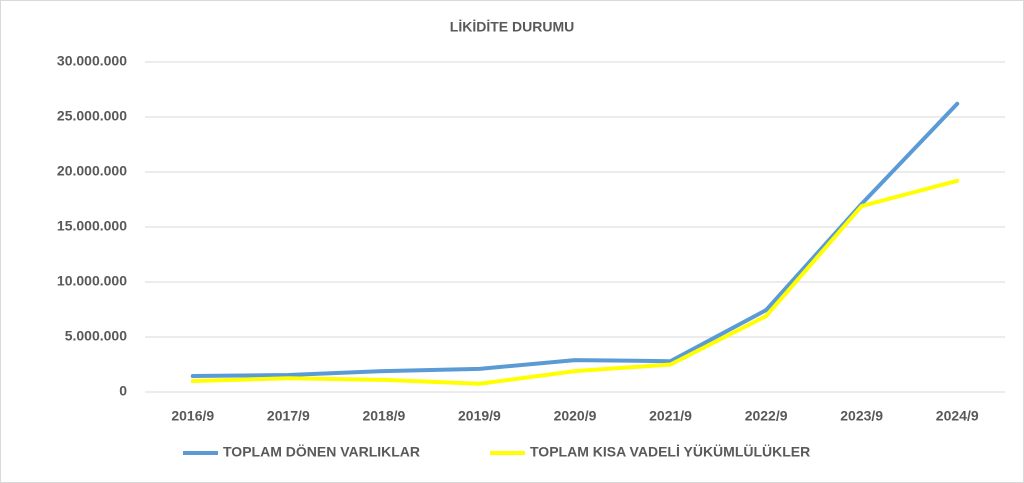  I want to click on y-tick-label: 0, so click(123, 391).